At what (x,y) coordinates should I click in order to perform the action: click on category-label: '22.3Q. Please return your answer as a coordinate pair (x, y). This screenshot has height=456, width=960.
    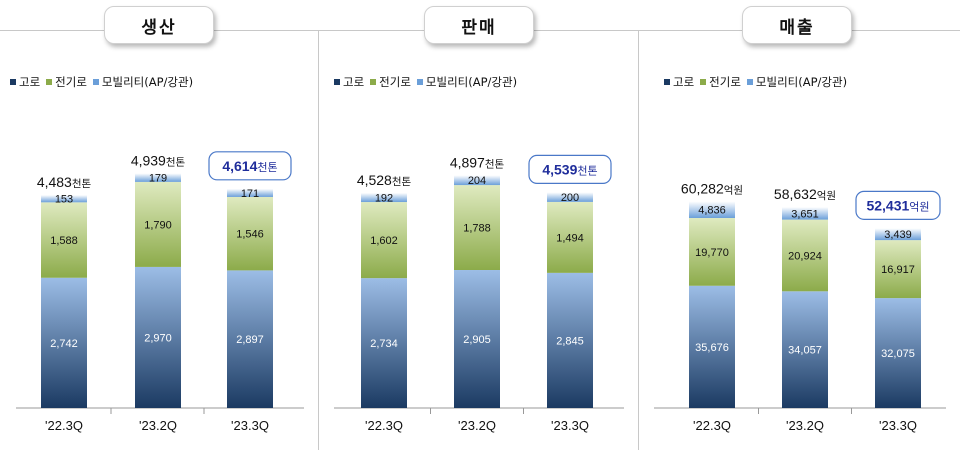
    Looking at the image, I should click on (64, 425).